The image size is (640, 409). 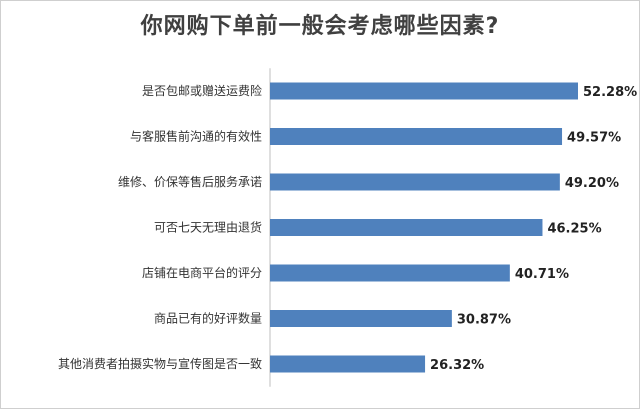 What do you see at coordinates (542, 274) in the screenshot?
I see `data-label: 40.71%` at bounding box center [542, 274].